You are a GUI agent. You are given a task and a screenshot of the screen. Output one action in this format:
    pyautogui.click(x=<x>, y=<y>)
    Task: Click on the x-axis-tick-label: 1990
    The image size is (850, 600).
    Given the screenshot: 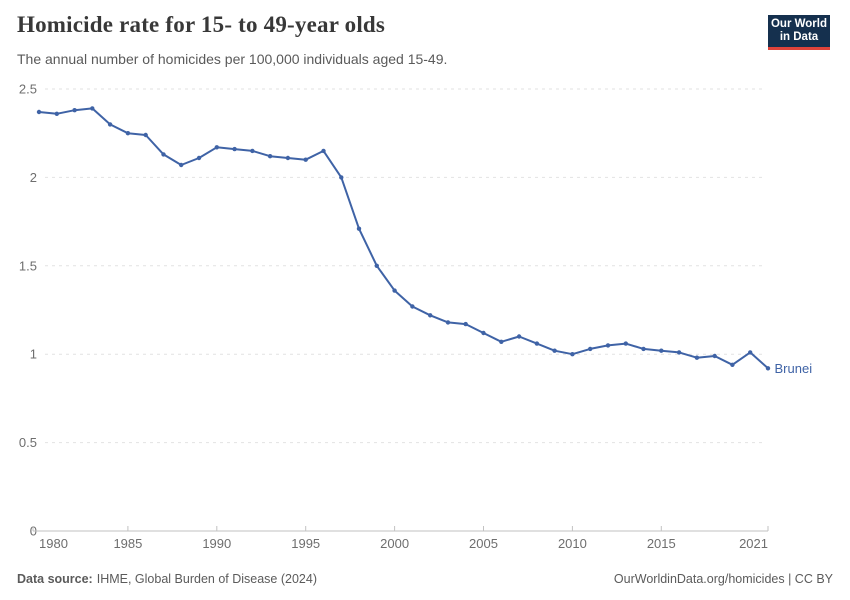 What is the action you would take?
    pyautogui.click(x=216, y=543)
    